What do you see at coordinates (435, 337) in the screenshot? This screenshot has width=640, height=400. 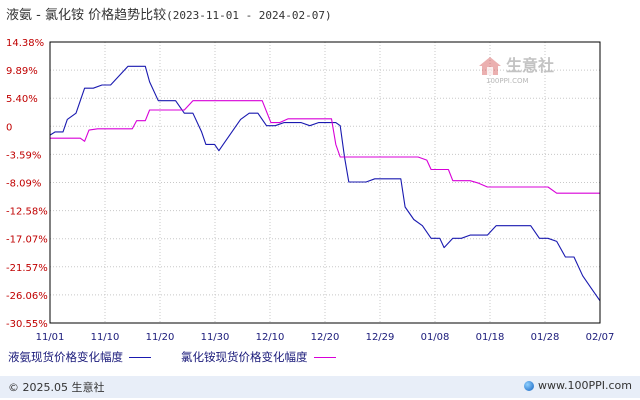 I see `x-tick-label: 01/08` at bounding box center [435, 337].